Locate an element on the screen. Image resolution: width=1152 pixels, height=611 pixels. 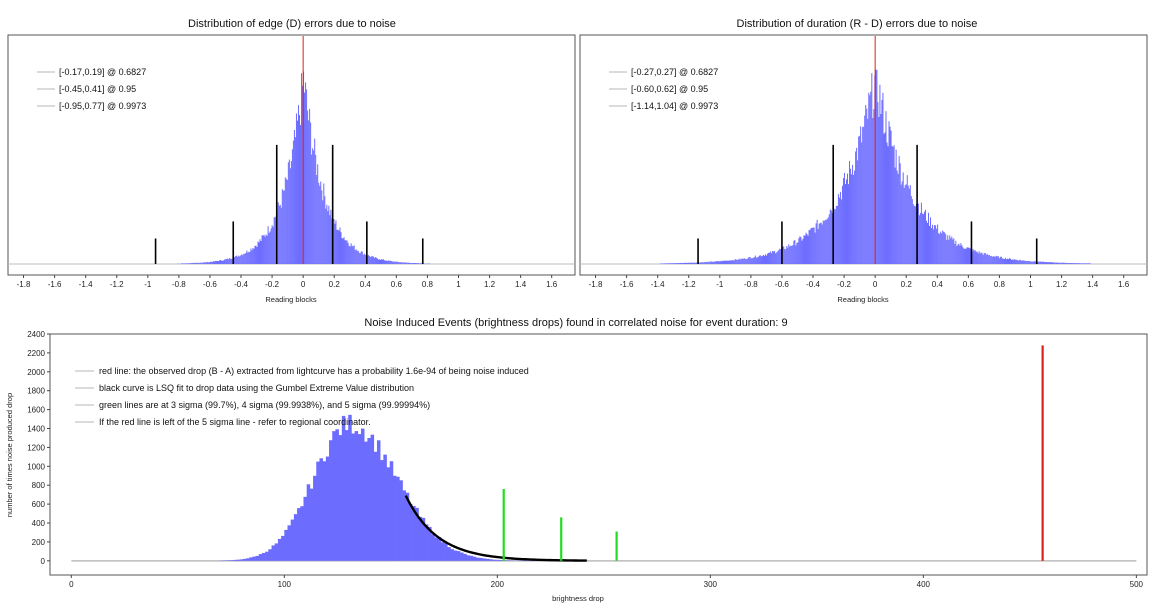
edge-legend-item: [-0.45,0.41] @ 0.95 is located at coordinates (97, 89).